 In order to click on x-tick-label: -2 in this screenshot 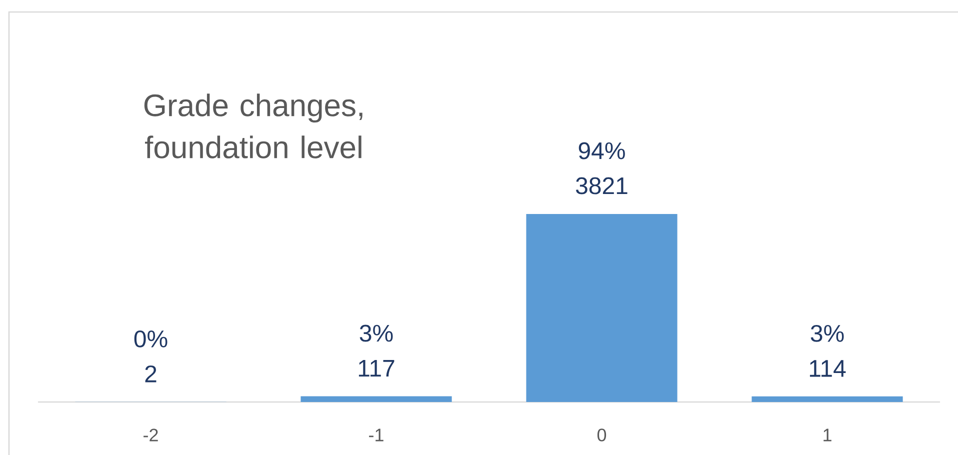, I will do `click(151, 435)`.